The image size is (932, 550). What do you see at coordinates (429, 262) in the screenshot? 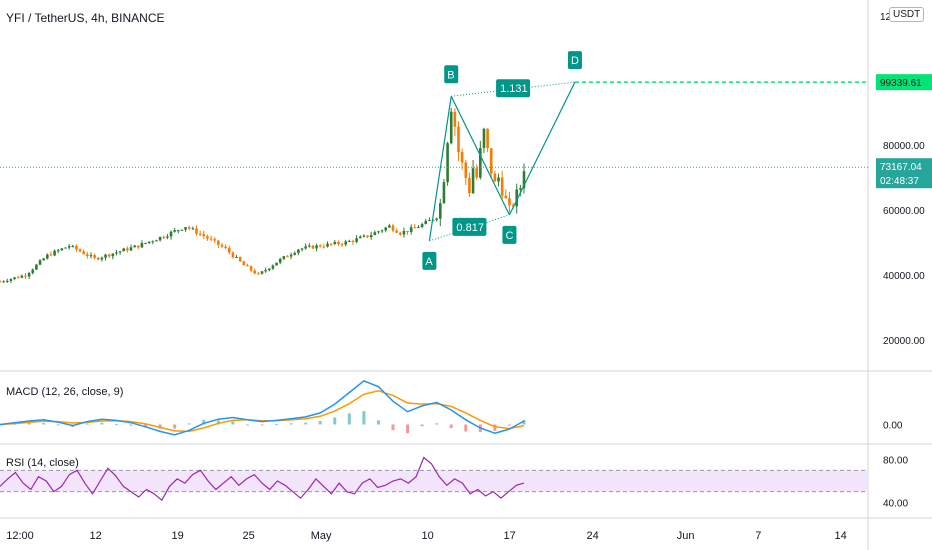
I see `point-label-A: A` at bounding box center [429, 262].